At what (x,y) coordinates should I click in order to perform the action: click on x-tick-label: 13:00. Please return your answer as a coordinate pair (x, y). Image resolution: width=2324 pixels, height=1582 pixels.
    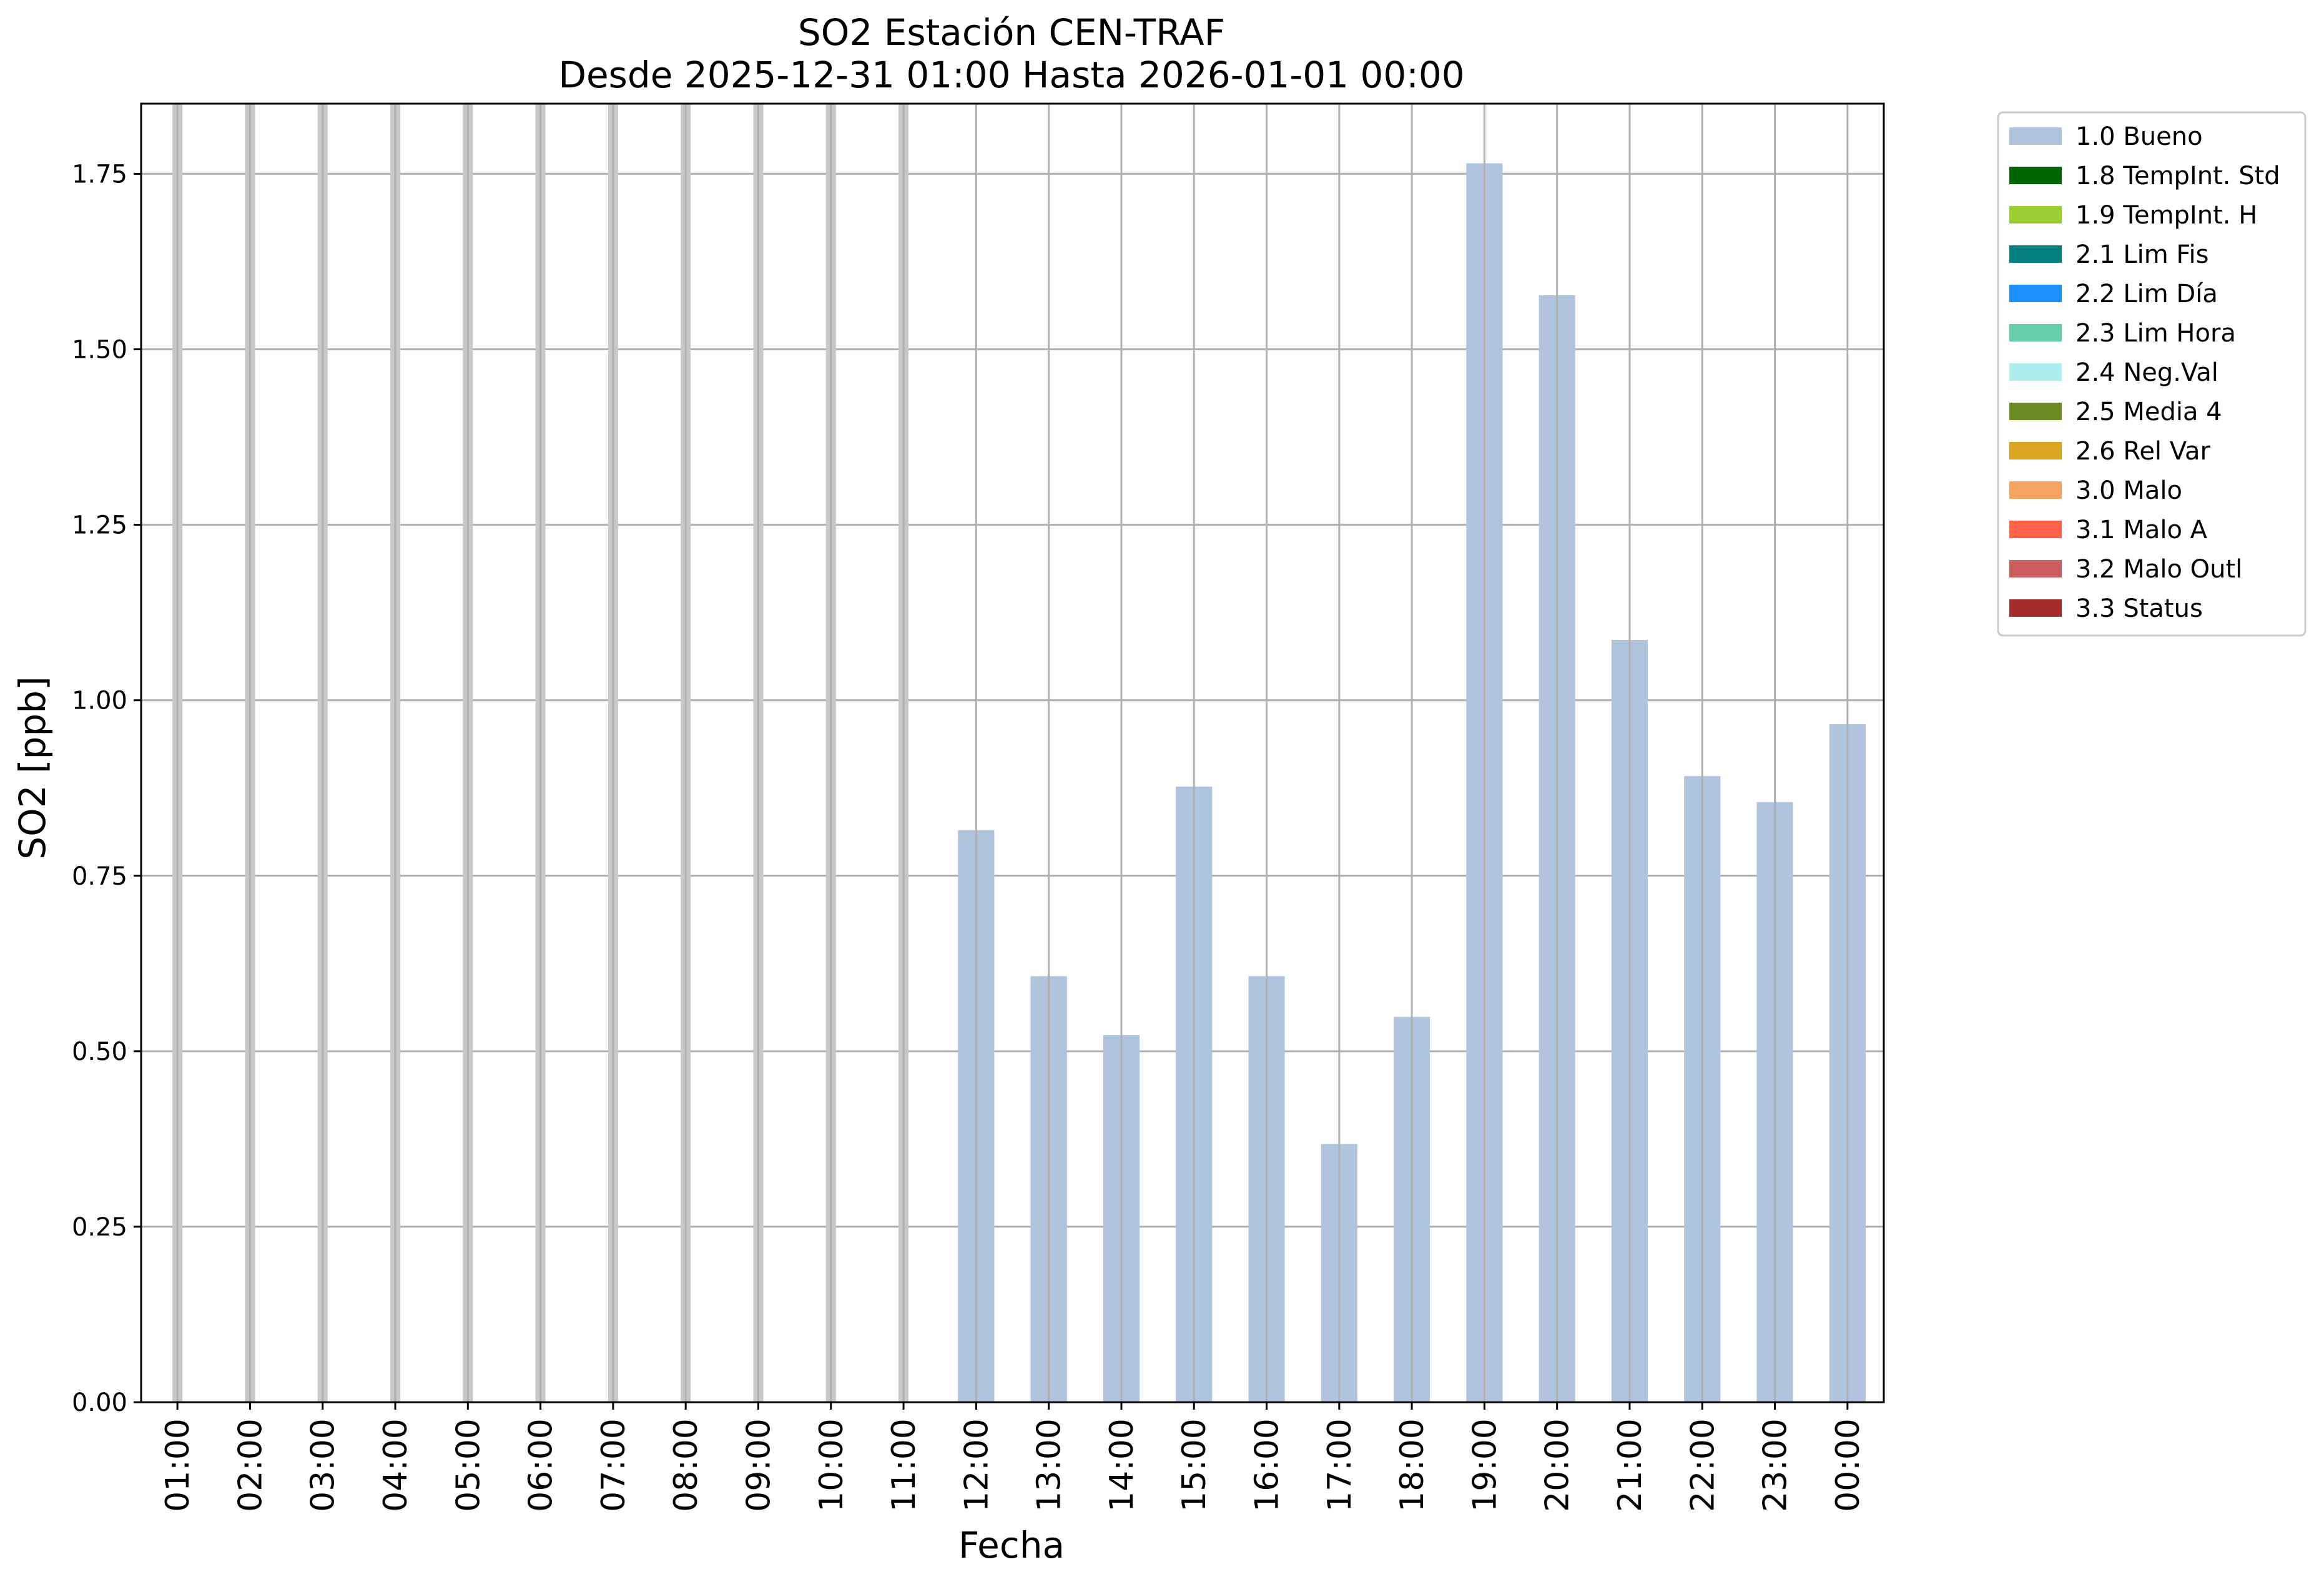
    Looking at the image, I should click on (1049, 1465).